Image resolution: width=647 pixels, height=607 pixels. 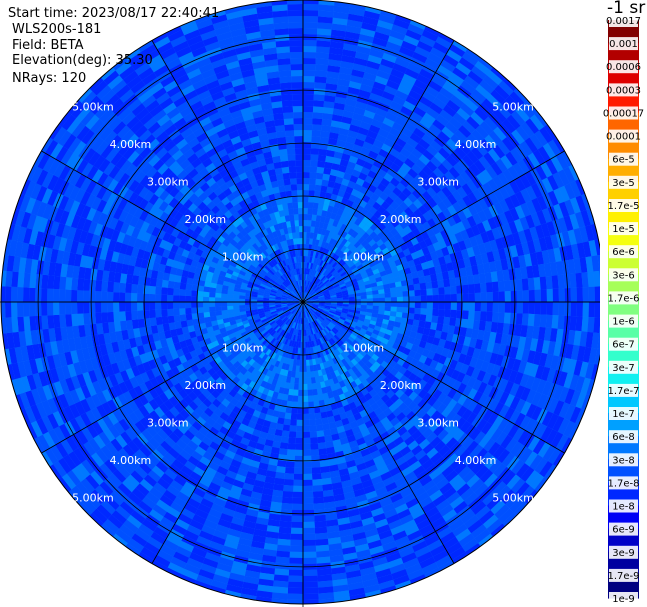 I want to click on elevation-label: Elevation(deg): 35.30, so click(x=82, y=60).